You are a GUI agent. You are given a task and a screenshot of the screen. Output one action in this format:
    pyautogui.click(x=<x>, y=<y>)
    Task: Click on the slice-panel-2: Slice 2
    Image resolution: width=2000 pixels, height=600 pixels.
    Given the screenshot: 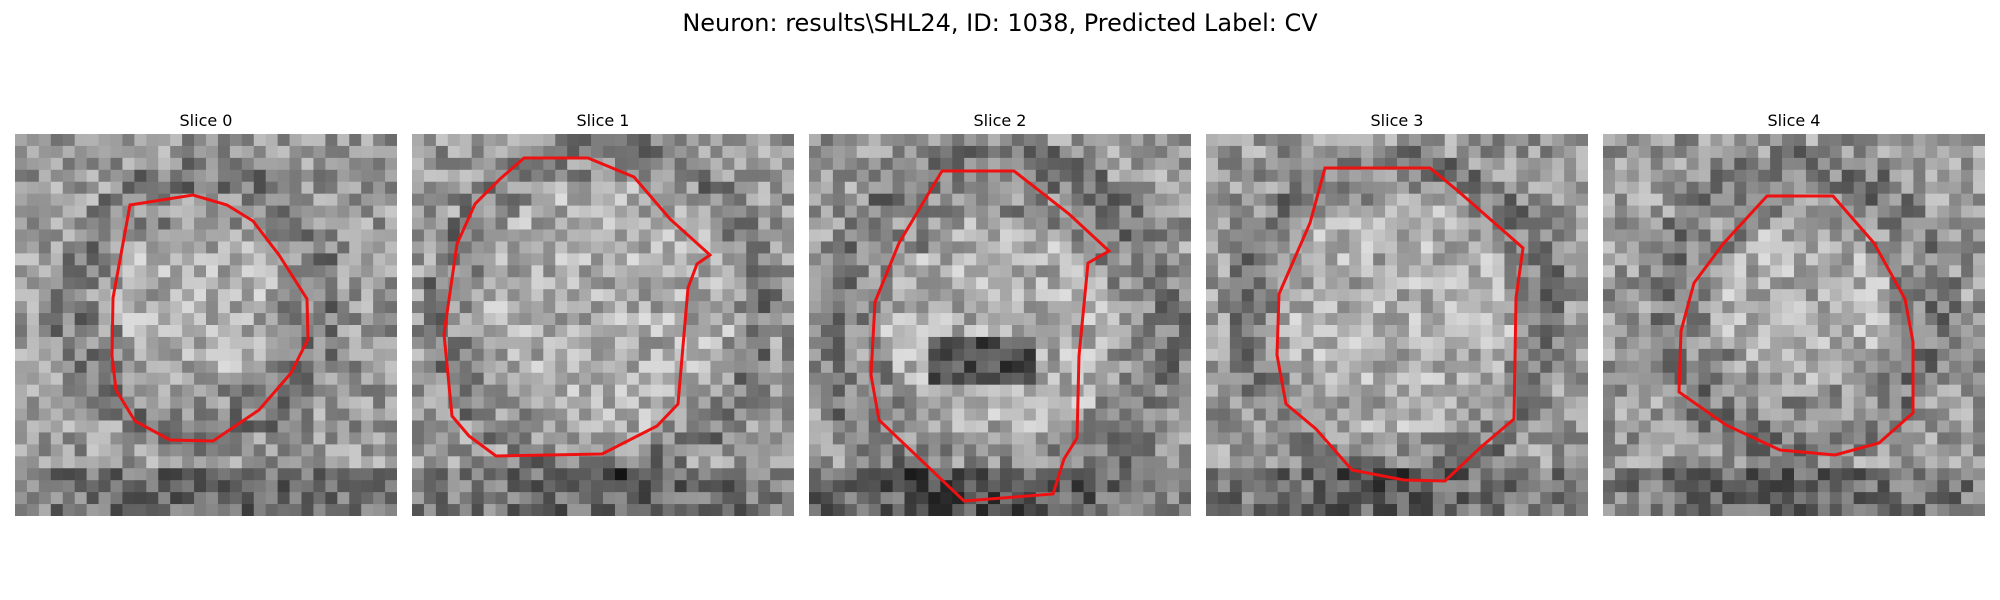 What is the action you would take?
    pyautogui.click(x=1000, y=313)
    